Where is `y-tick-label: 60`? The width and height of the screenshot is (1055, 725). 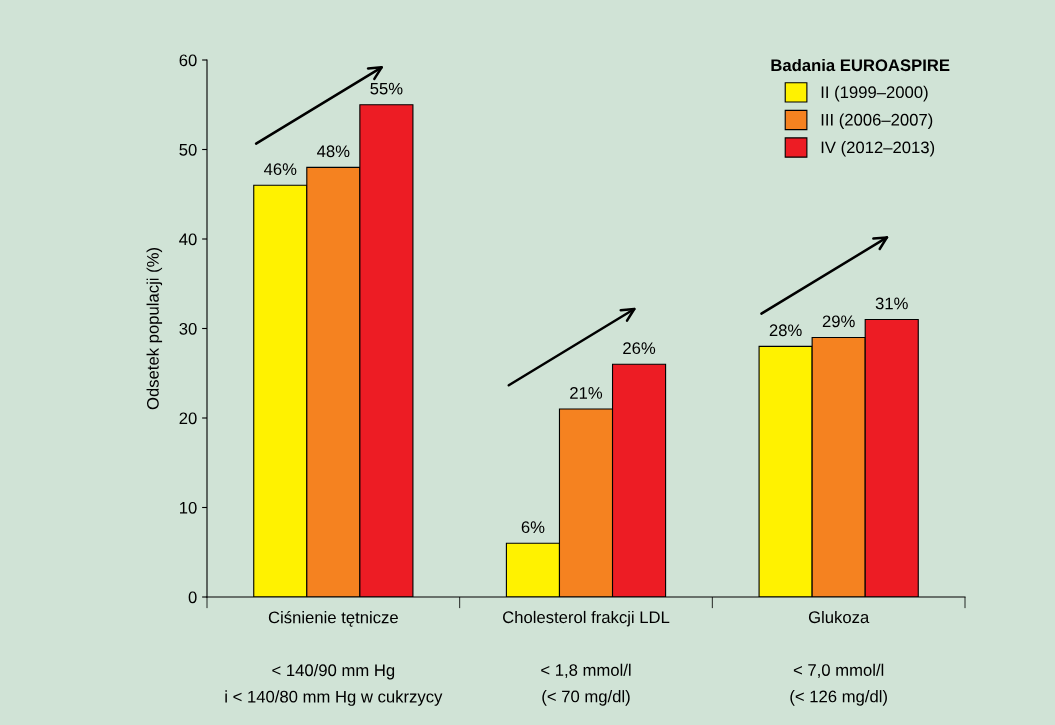
y-tick-label: 60 is located at coordinates (188, 60).